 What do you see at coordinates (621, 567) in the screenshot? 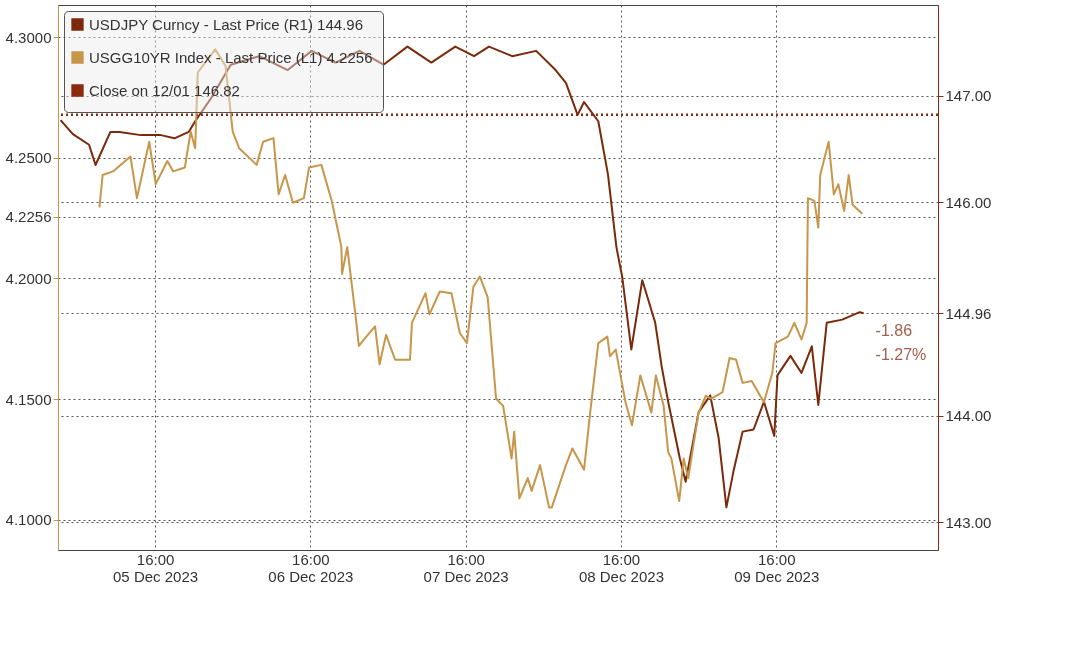
I see `x-tick-label: 16:00 08 Dec 2023` at bounding box center [621, 567].